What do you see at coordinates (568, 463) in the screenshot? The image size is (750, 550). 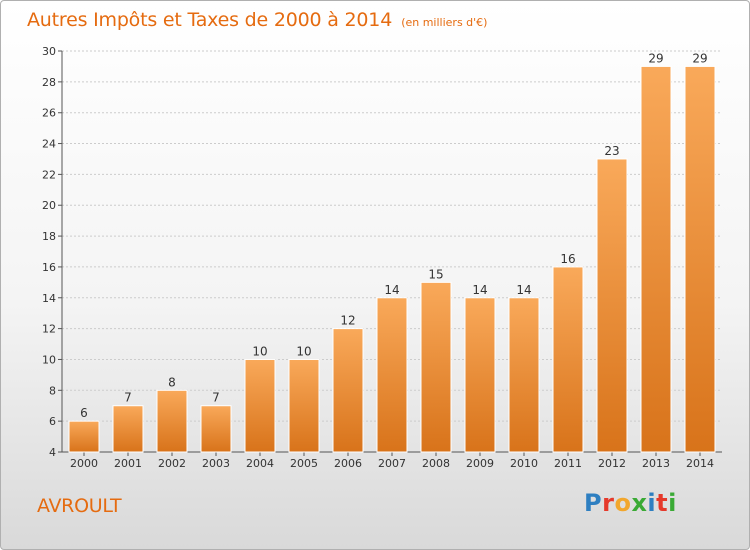 I see `x-tick-label: 2011` at bounding box center [568, 463].